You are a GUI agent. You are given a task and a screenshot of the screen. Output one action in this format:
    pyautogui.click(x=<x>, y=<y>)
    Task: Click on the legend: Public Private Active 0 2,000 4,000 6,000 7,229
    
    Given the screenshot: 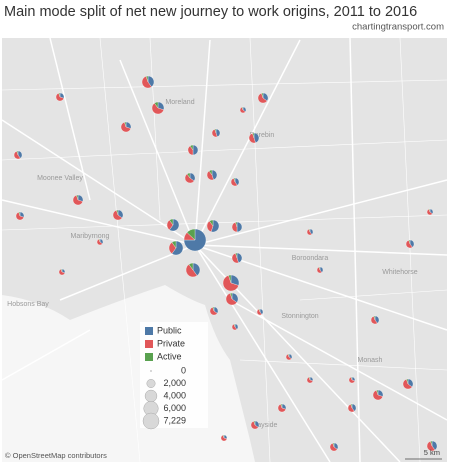 What is the action you would take?
    pyautogui.click(x=164, y=377)
    